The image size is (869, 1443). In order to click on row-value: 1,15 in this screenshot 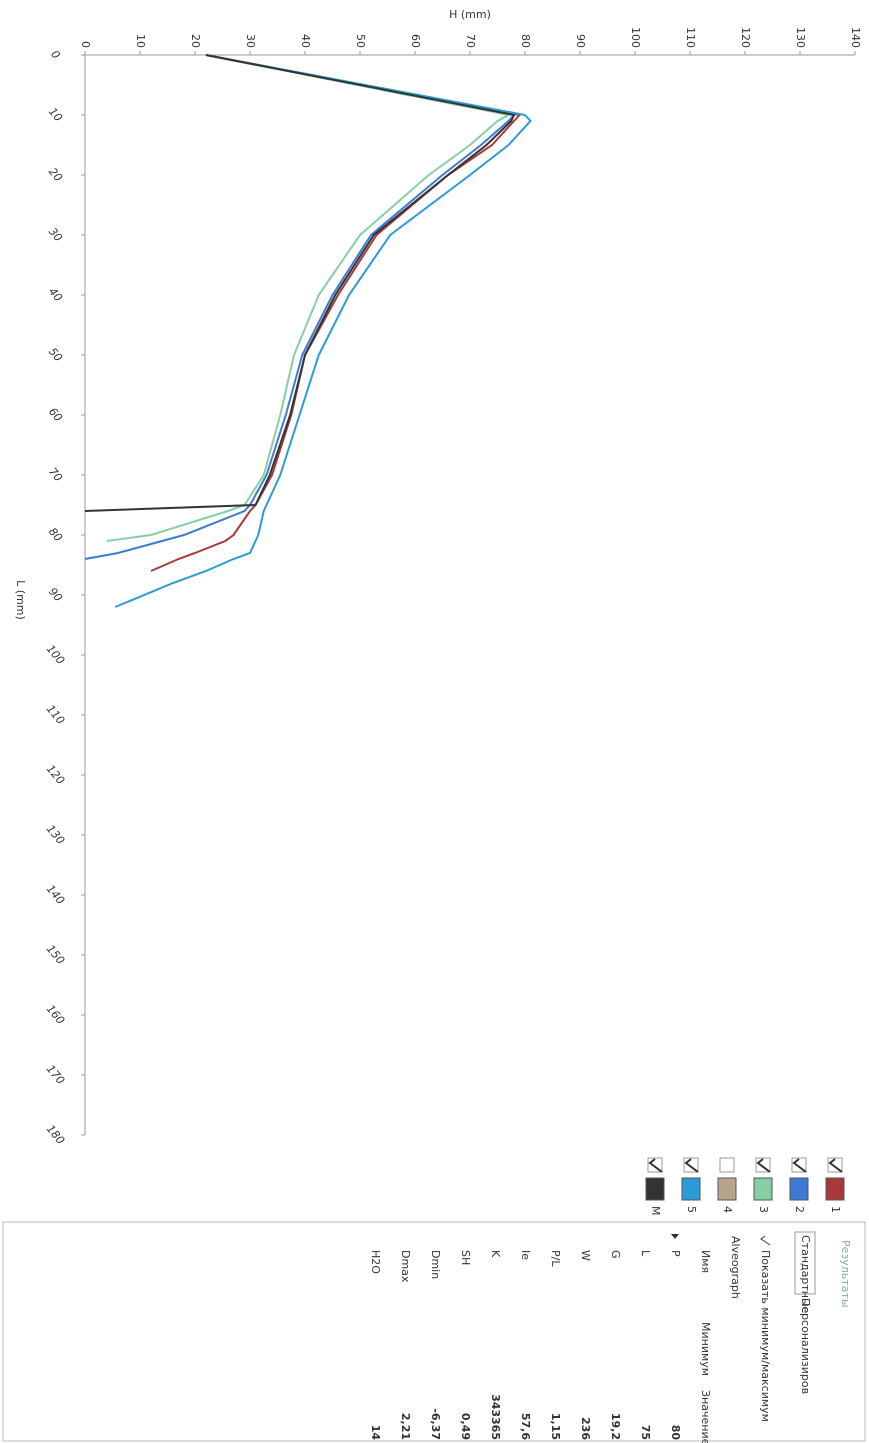, I will do `click(555, 1426)`.